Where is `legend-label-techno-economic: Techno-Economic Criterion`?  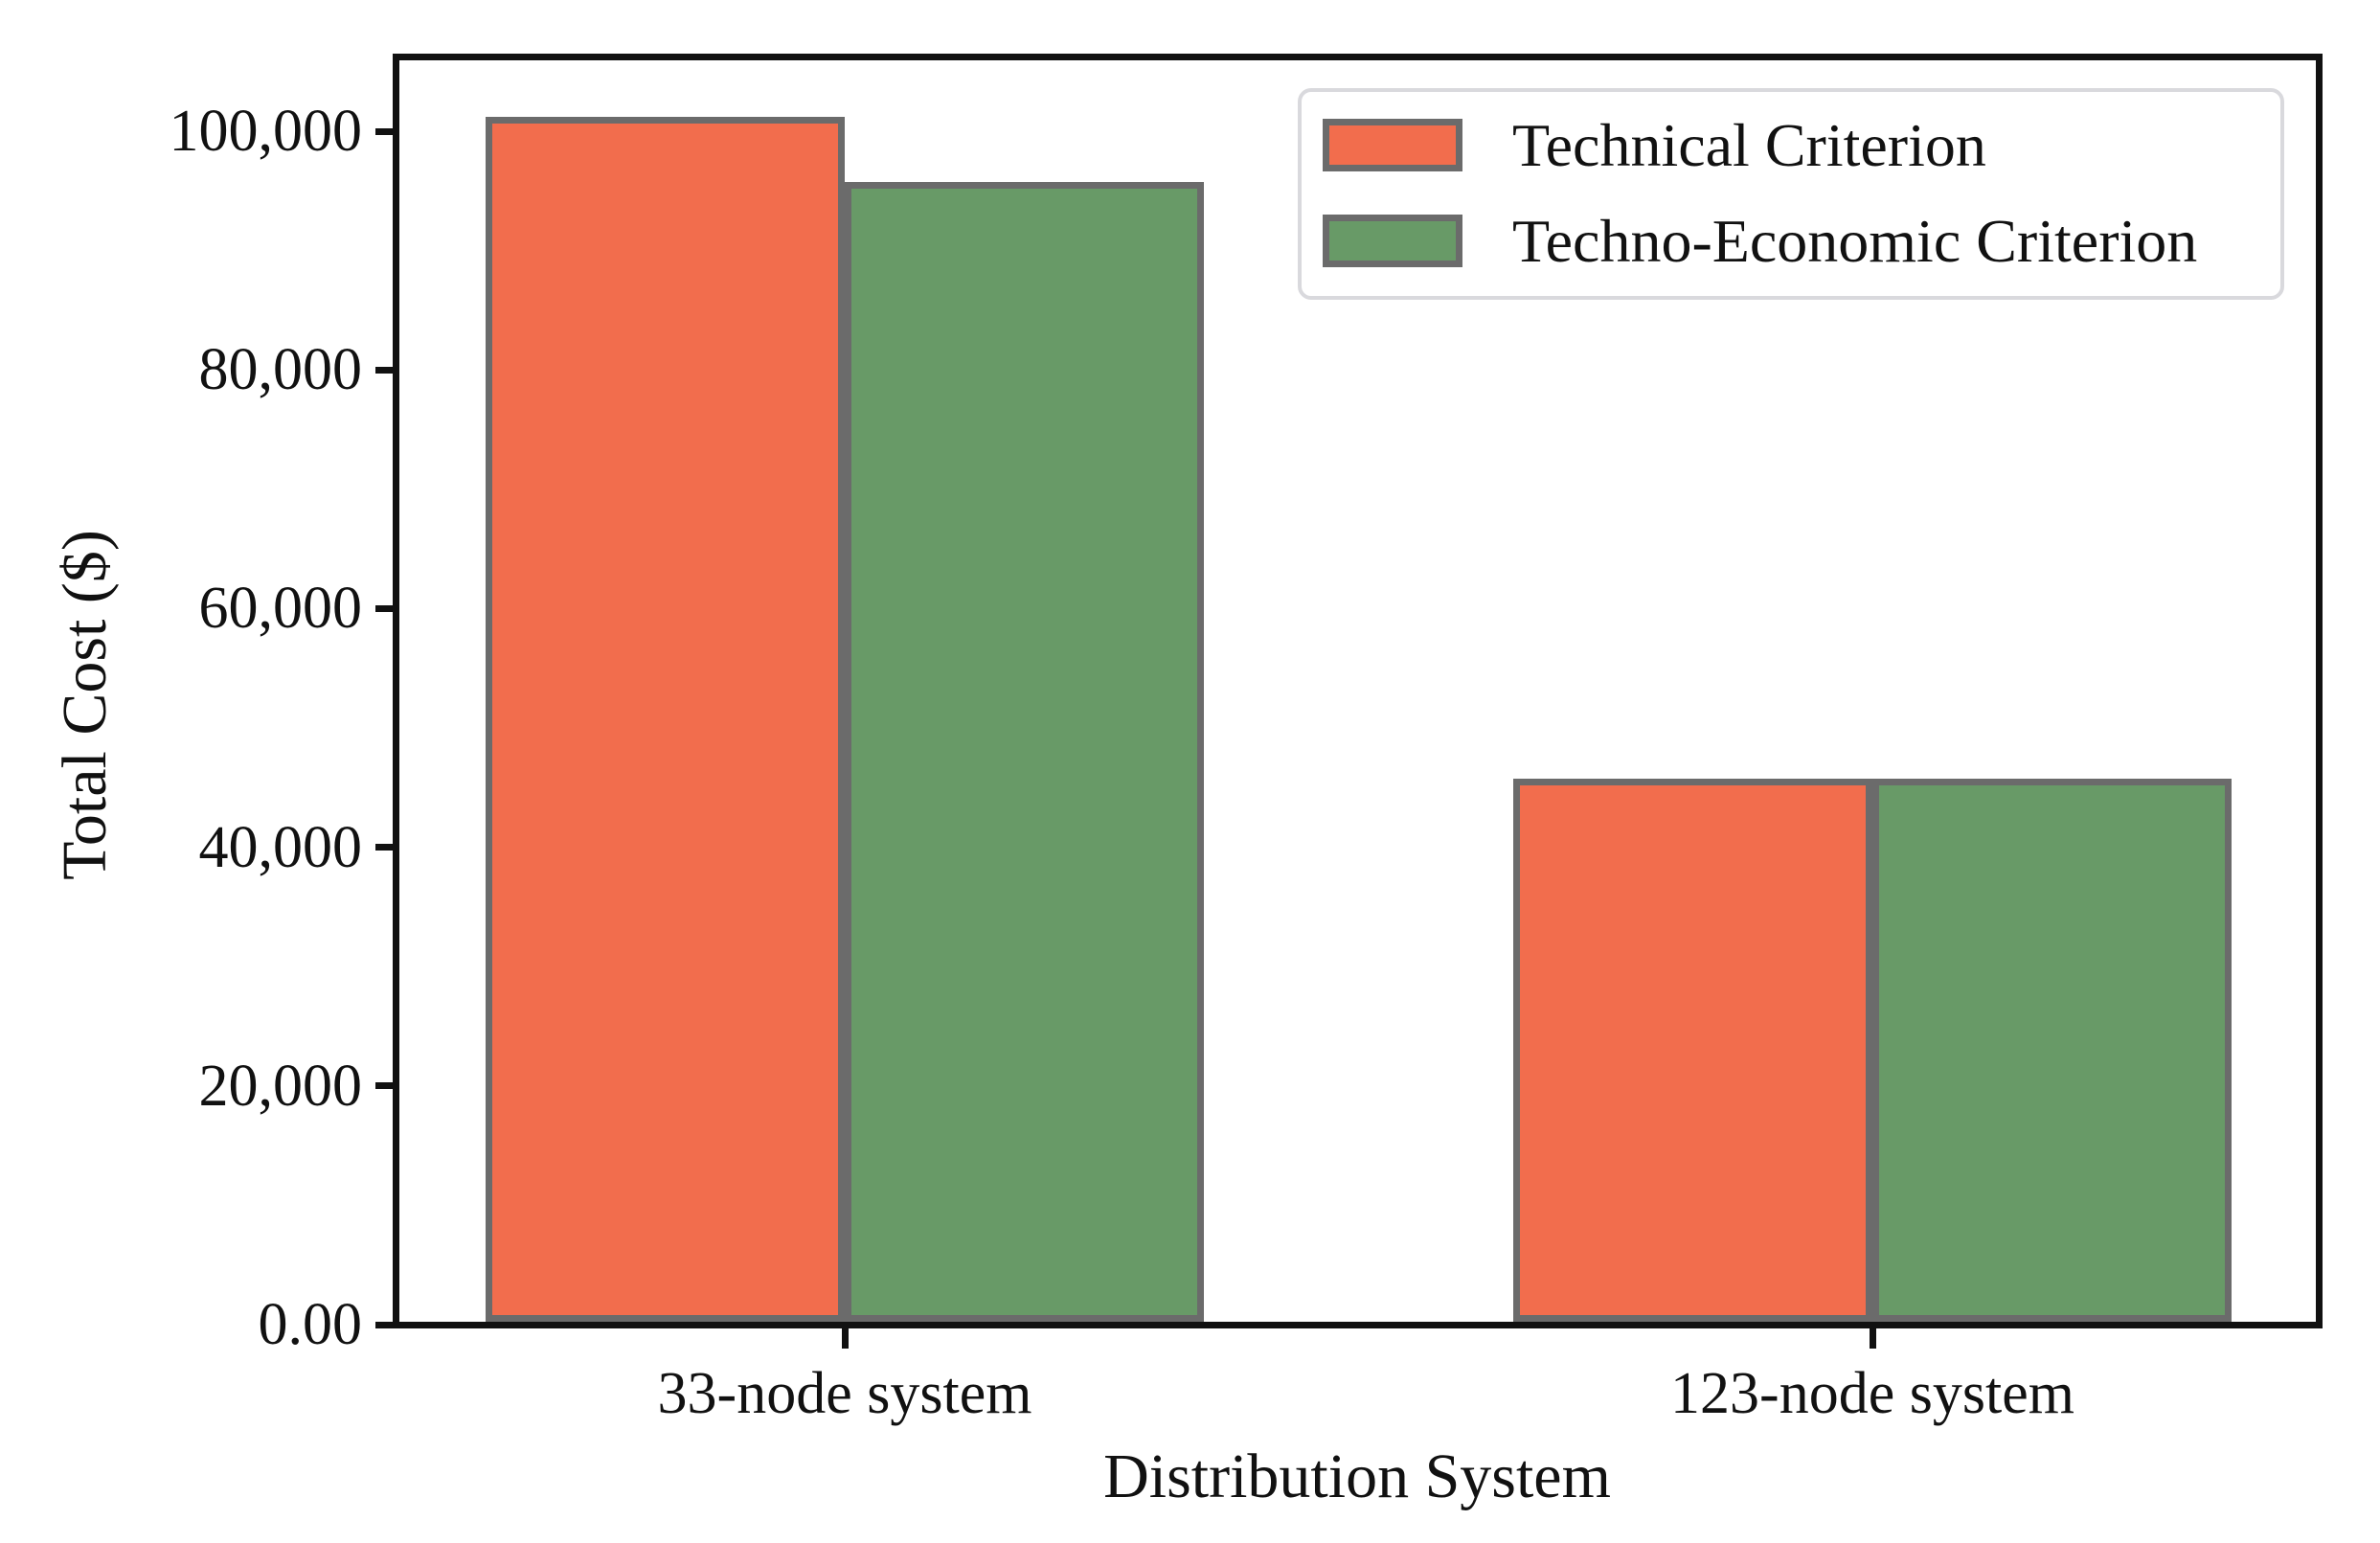 legend-label-techno-economic: Techno-Economic Criterion is located at coordinates (1855, 241).